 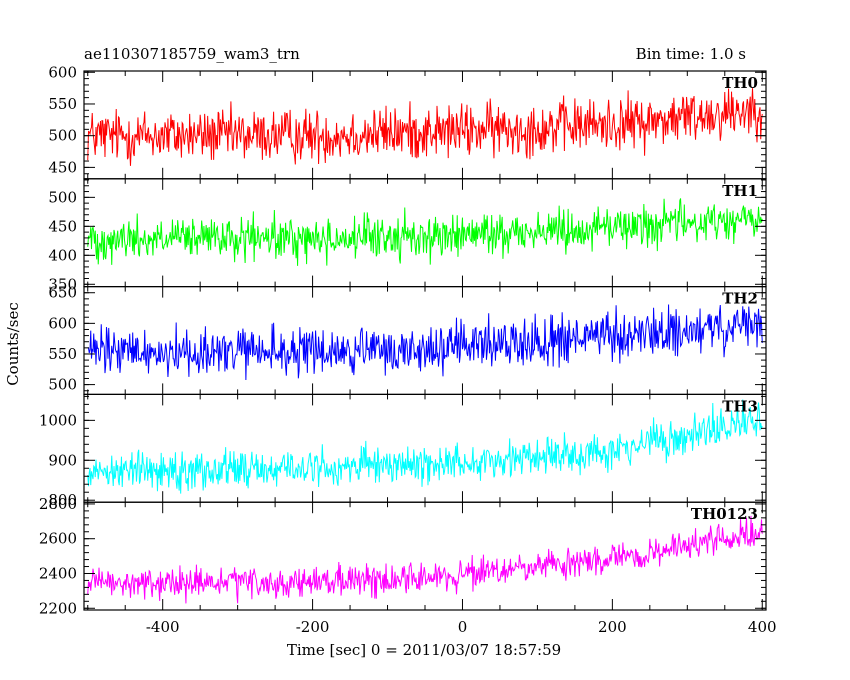 I want to click on y-tick-label: 800, so click(x=62, y=500).